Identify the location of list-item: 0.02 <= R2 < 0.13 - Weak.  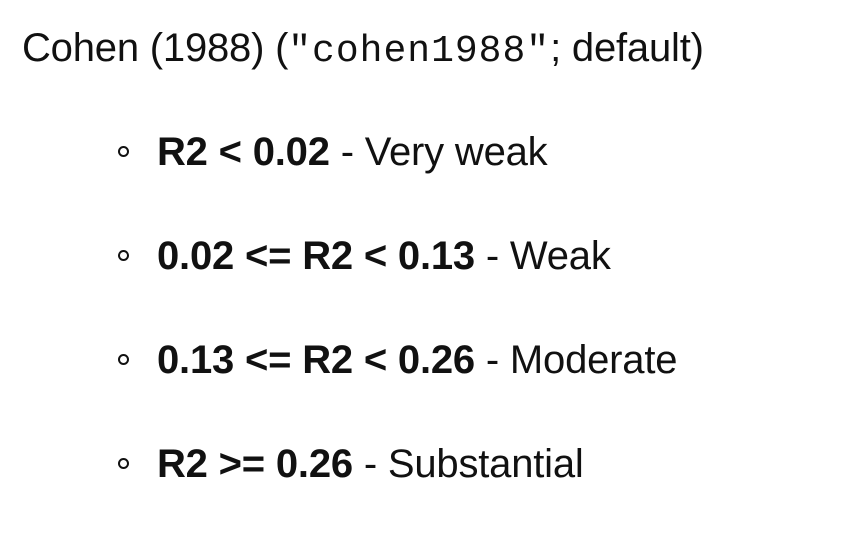
(364, 256).